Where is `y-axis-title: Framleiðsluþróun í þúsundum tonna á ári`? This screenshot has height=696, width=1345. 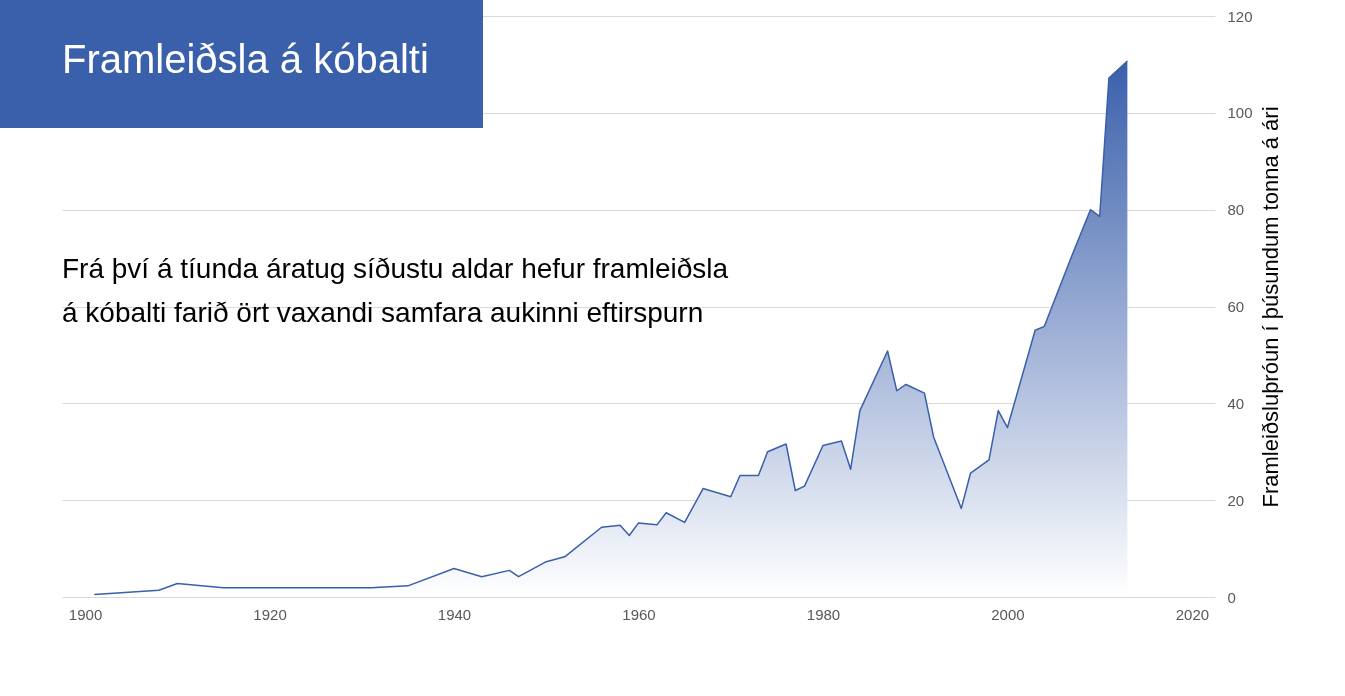 y-axis-title: Framleiðsluþróun í þúsundum tonna á ári is located at coordinates (1270, 307).